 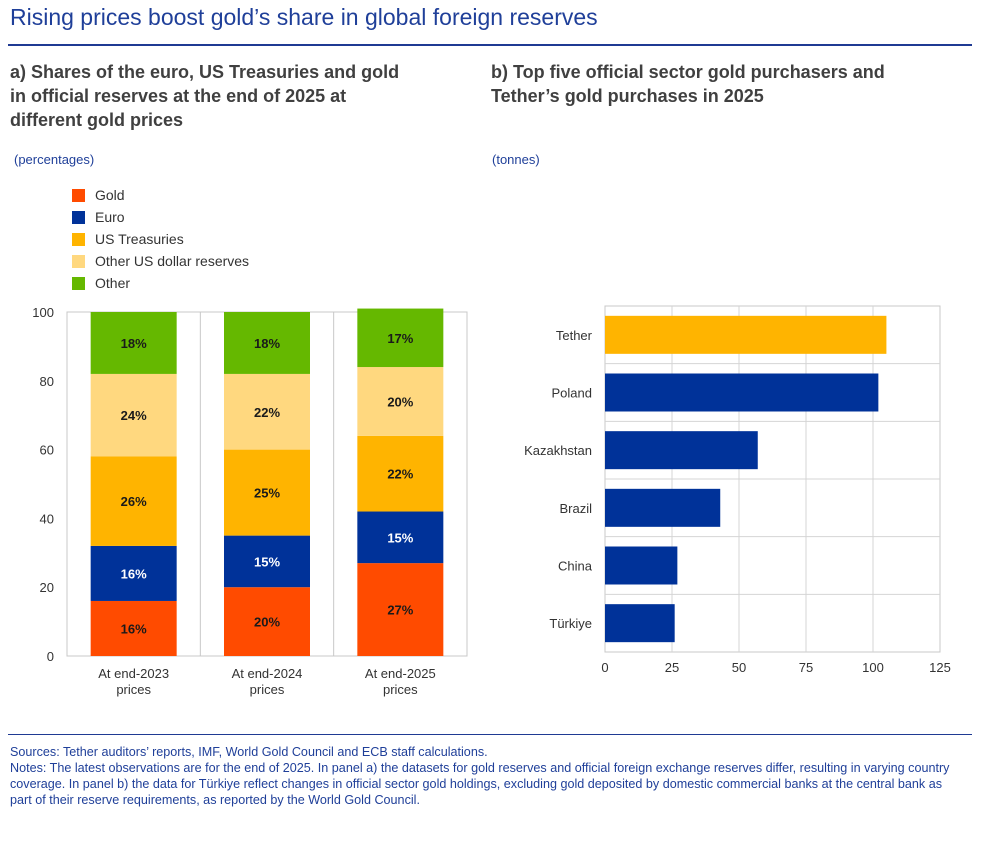 What do you see at coordinates (43, 312) in the screenshot?
I see `y-tick-label: 100` at bounding box center [43, 312].